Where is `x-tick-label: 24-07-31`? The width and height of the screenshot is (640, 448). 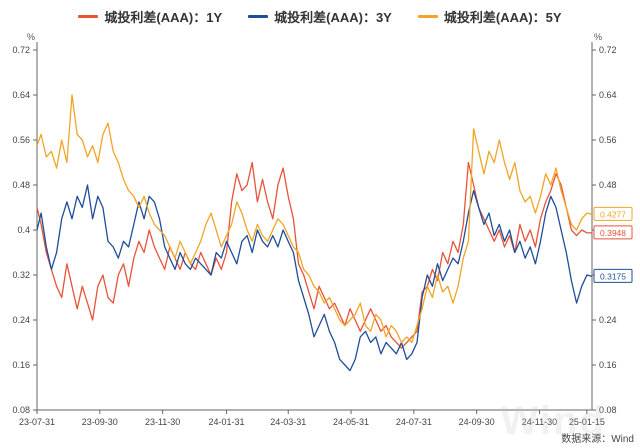
x-tick-label: 24-07-31 is located at coordinates (414, 422).